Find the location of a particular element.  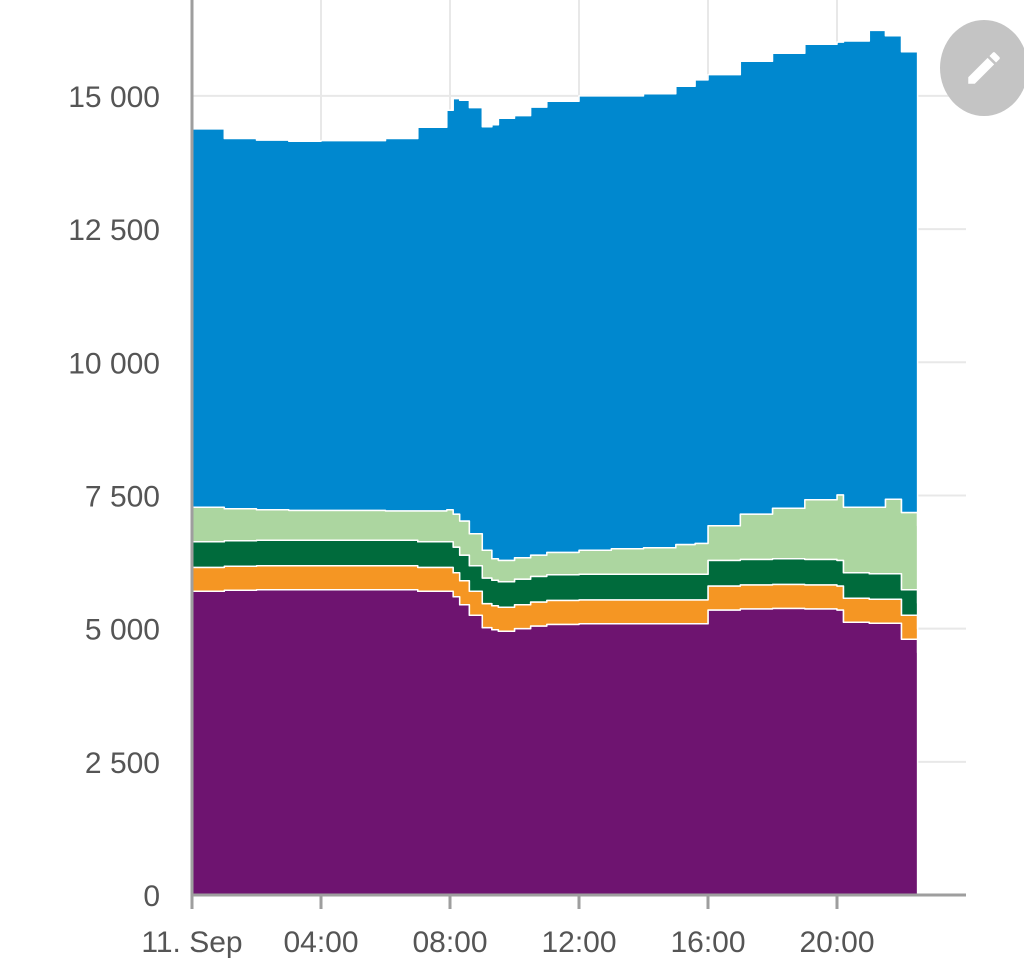

edit-button is located at coordinates (982, 68).